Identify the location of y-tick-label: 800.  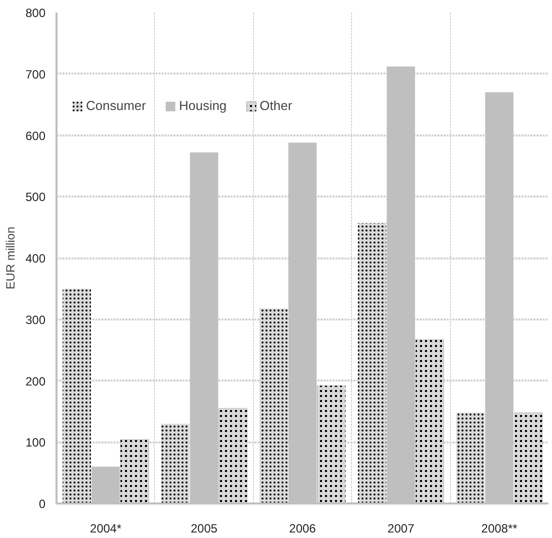
(35, 13).